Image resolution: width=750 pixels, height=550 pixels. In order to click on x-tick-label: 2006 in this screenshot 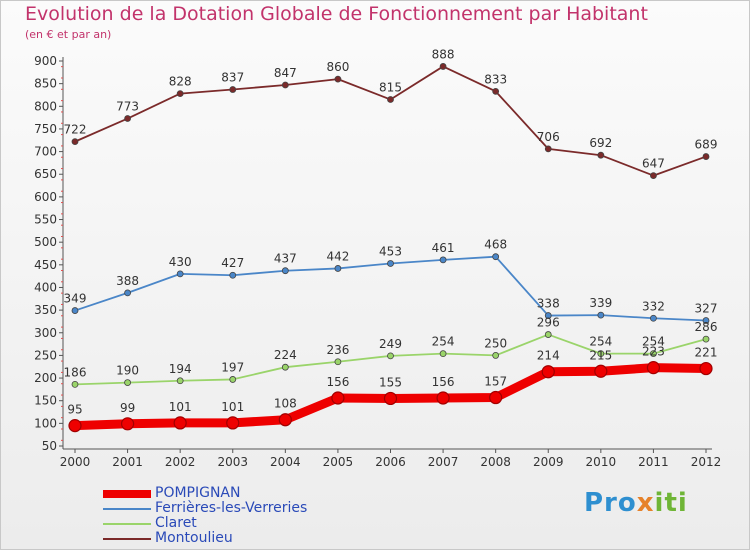, I will do `click(390, 462)`.